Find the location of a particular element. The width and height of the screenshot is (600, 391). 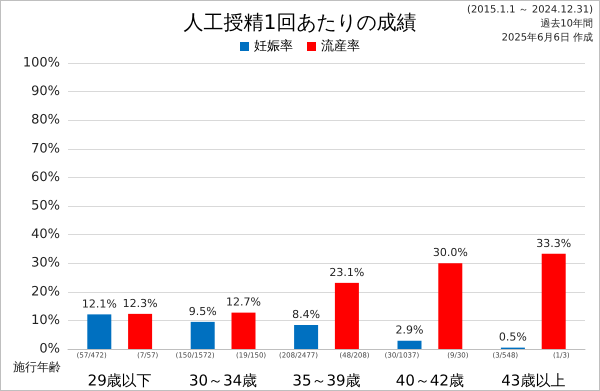

data-label: 23.1% is located at coordinates (346, 272).